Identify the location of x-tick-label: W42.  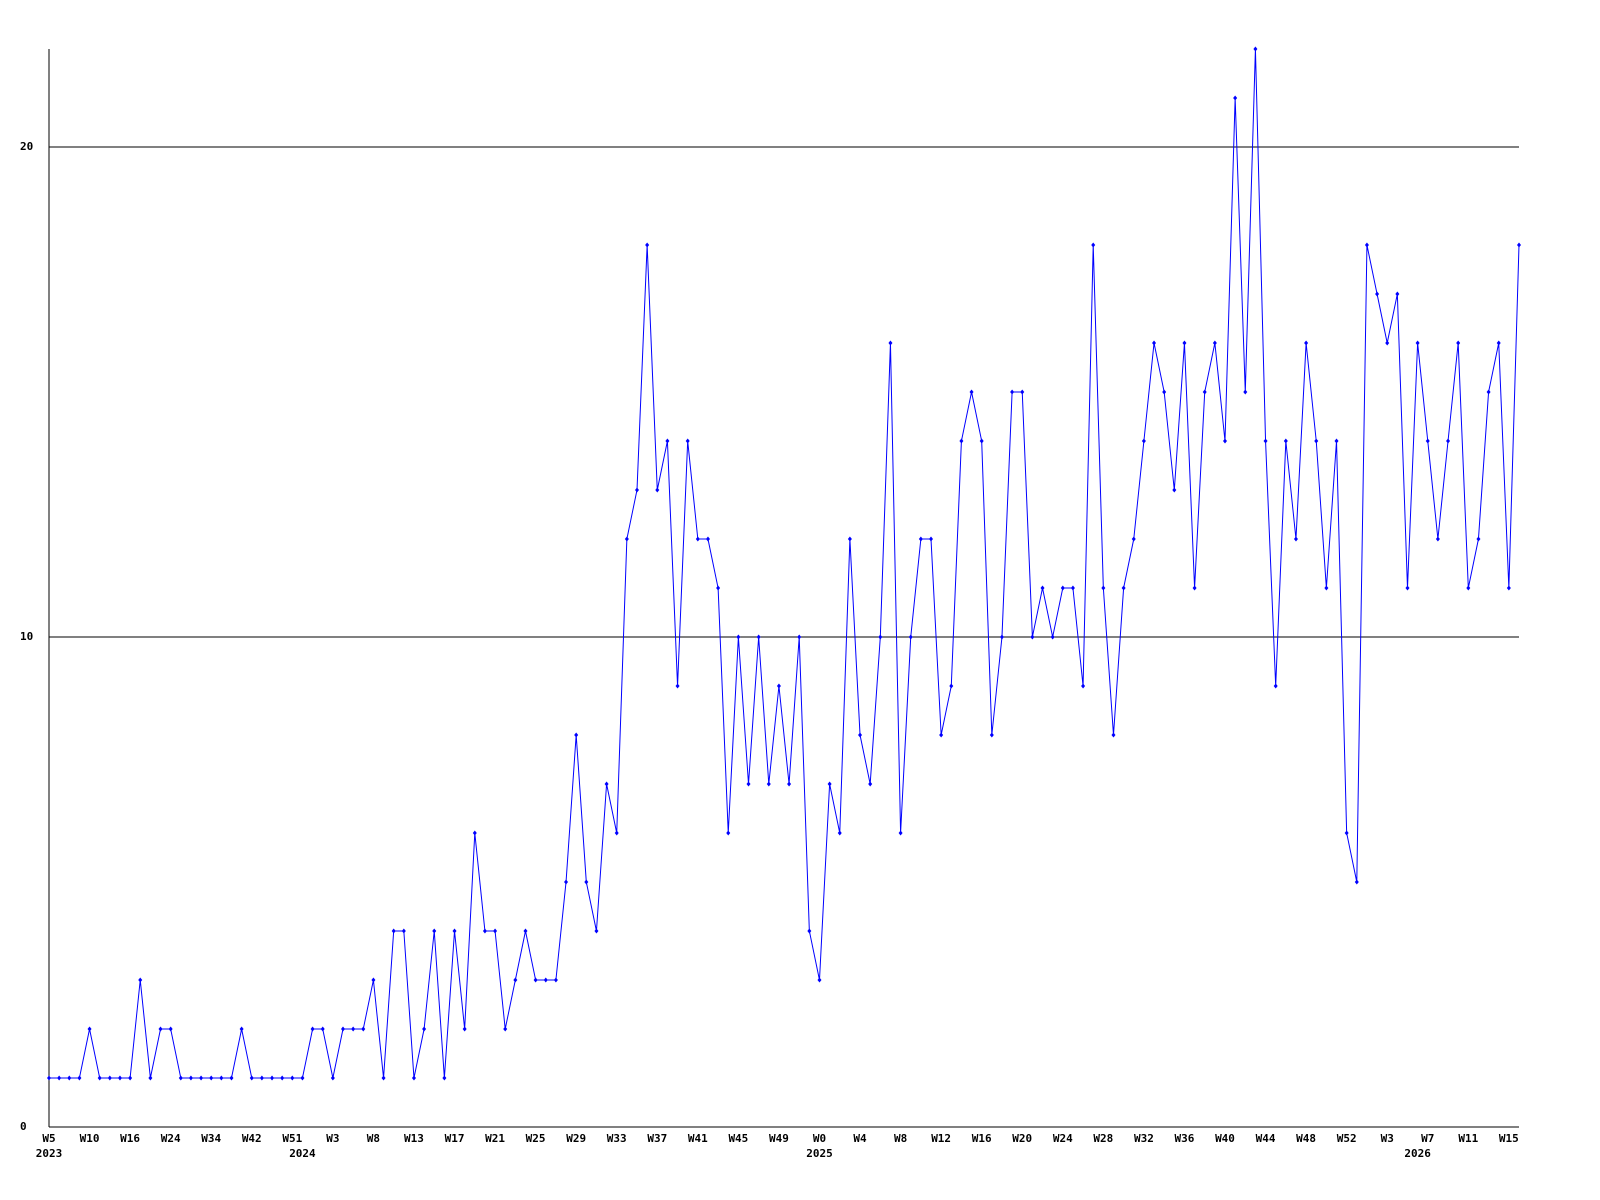
(252, 1138).